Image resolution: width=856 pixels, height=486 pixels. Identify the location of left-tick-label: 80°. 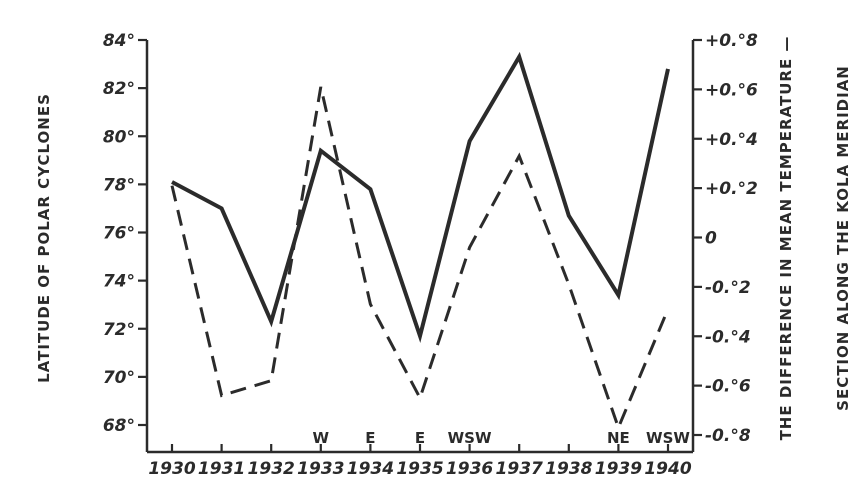
(119, 137).